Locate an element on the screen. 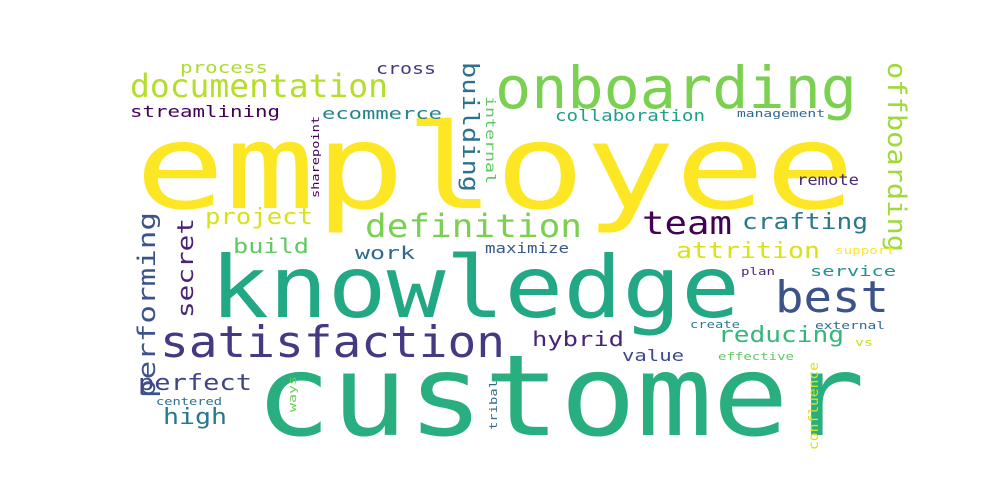 The image size is (1000, 500). word-attrition: attrition is located at coordinates (748, 251).